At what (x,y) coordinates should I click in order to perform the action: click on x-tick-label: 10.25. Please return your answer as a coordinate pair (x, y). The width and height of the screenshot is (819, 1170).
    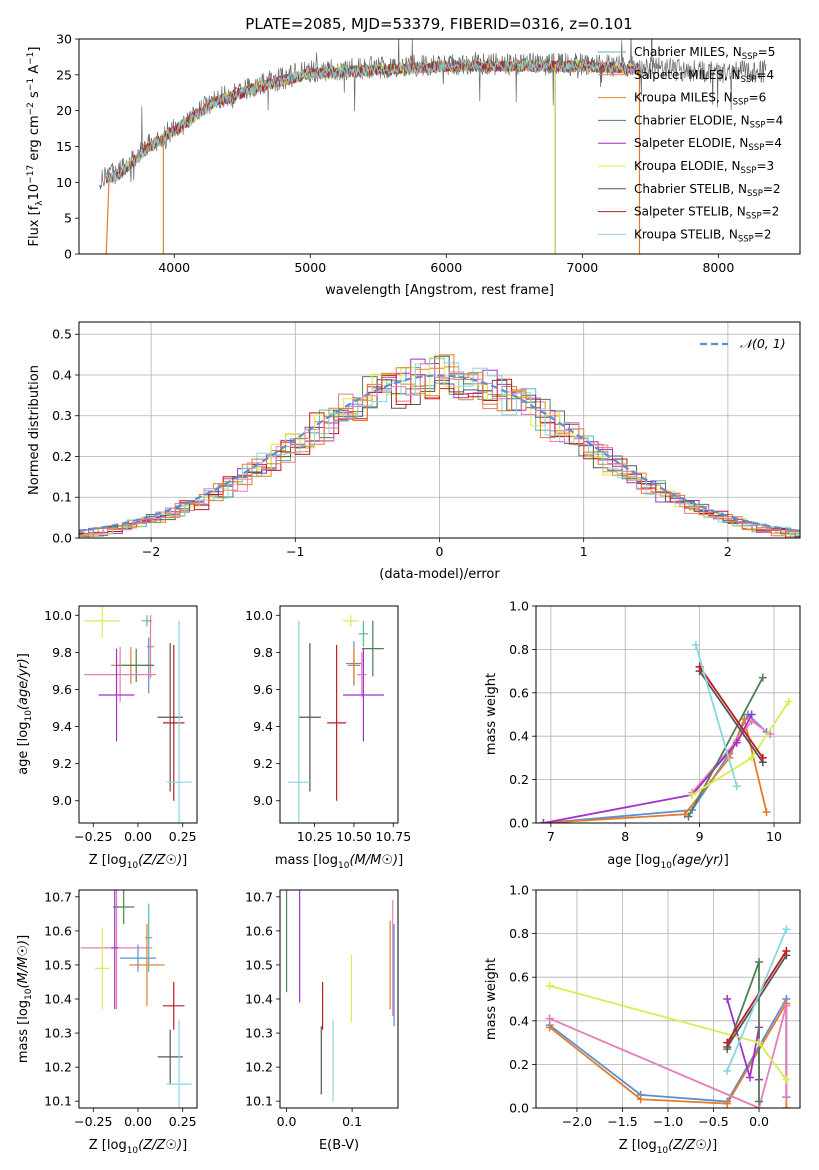
    Looking at the image, I should click on (315, 836).